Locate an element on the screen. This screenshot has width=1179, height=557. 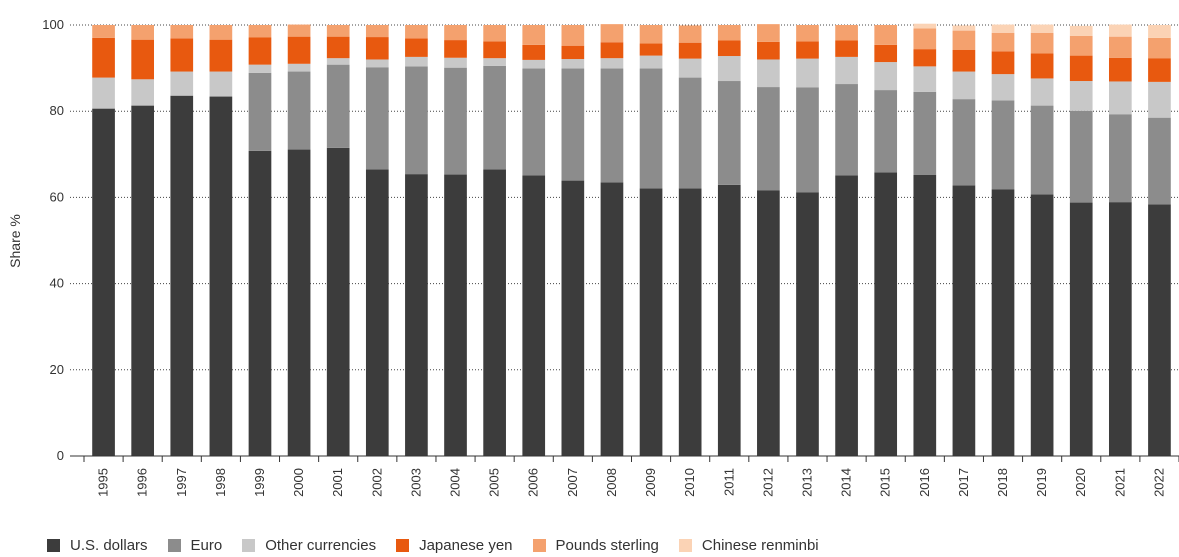
x-tick-label: 2019 is located at coordinates (1041, 482).